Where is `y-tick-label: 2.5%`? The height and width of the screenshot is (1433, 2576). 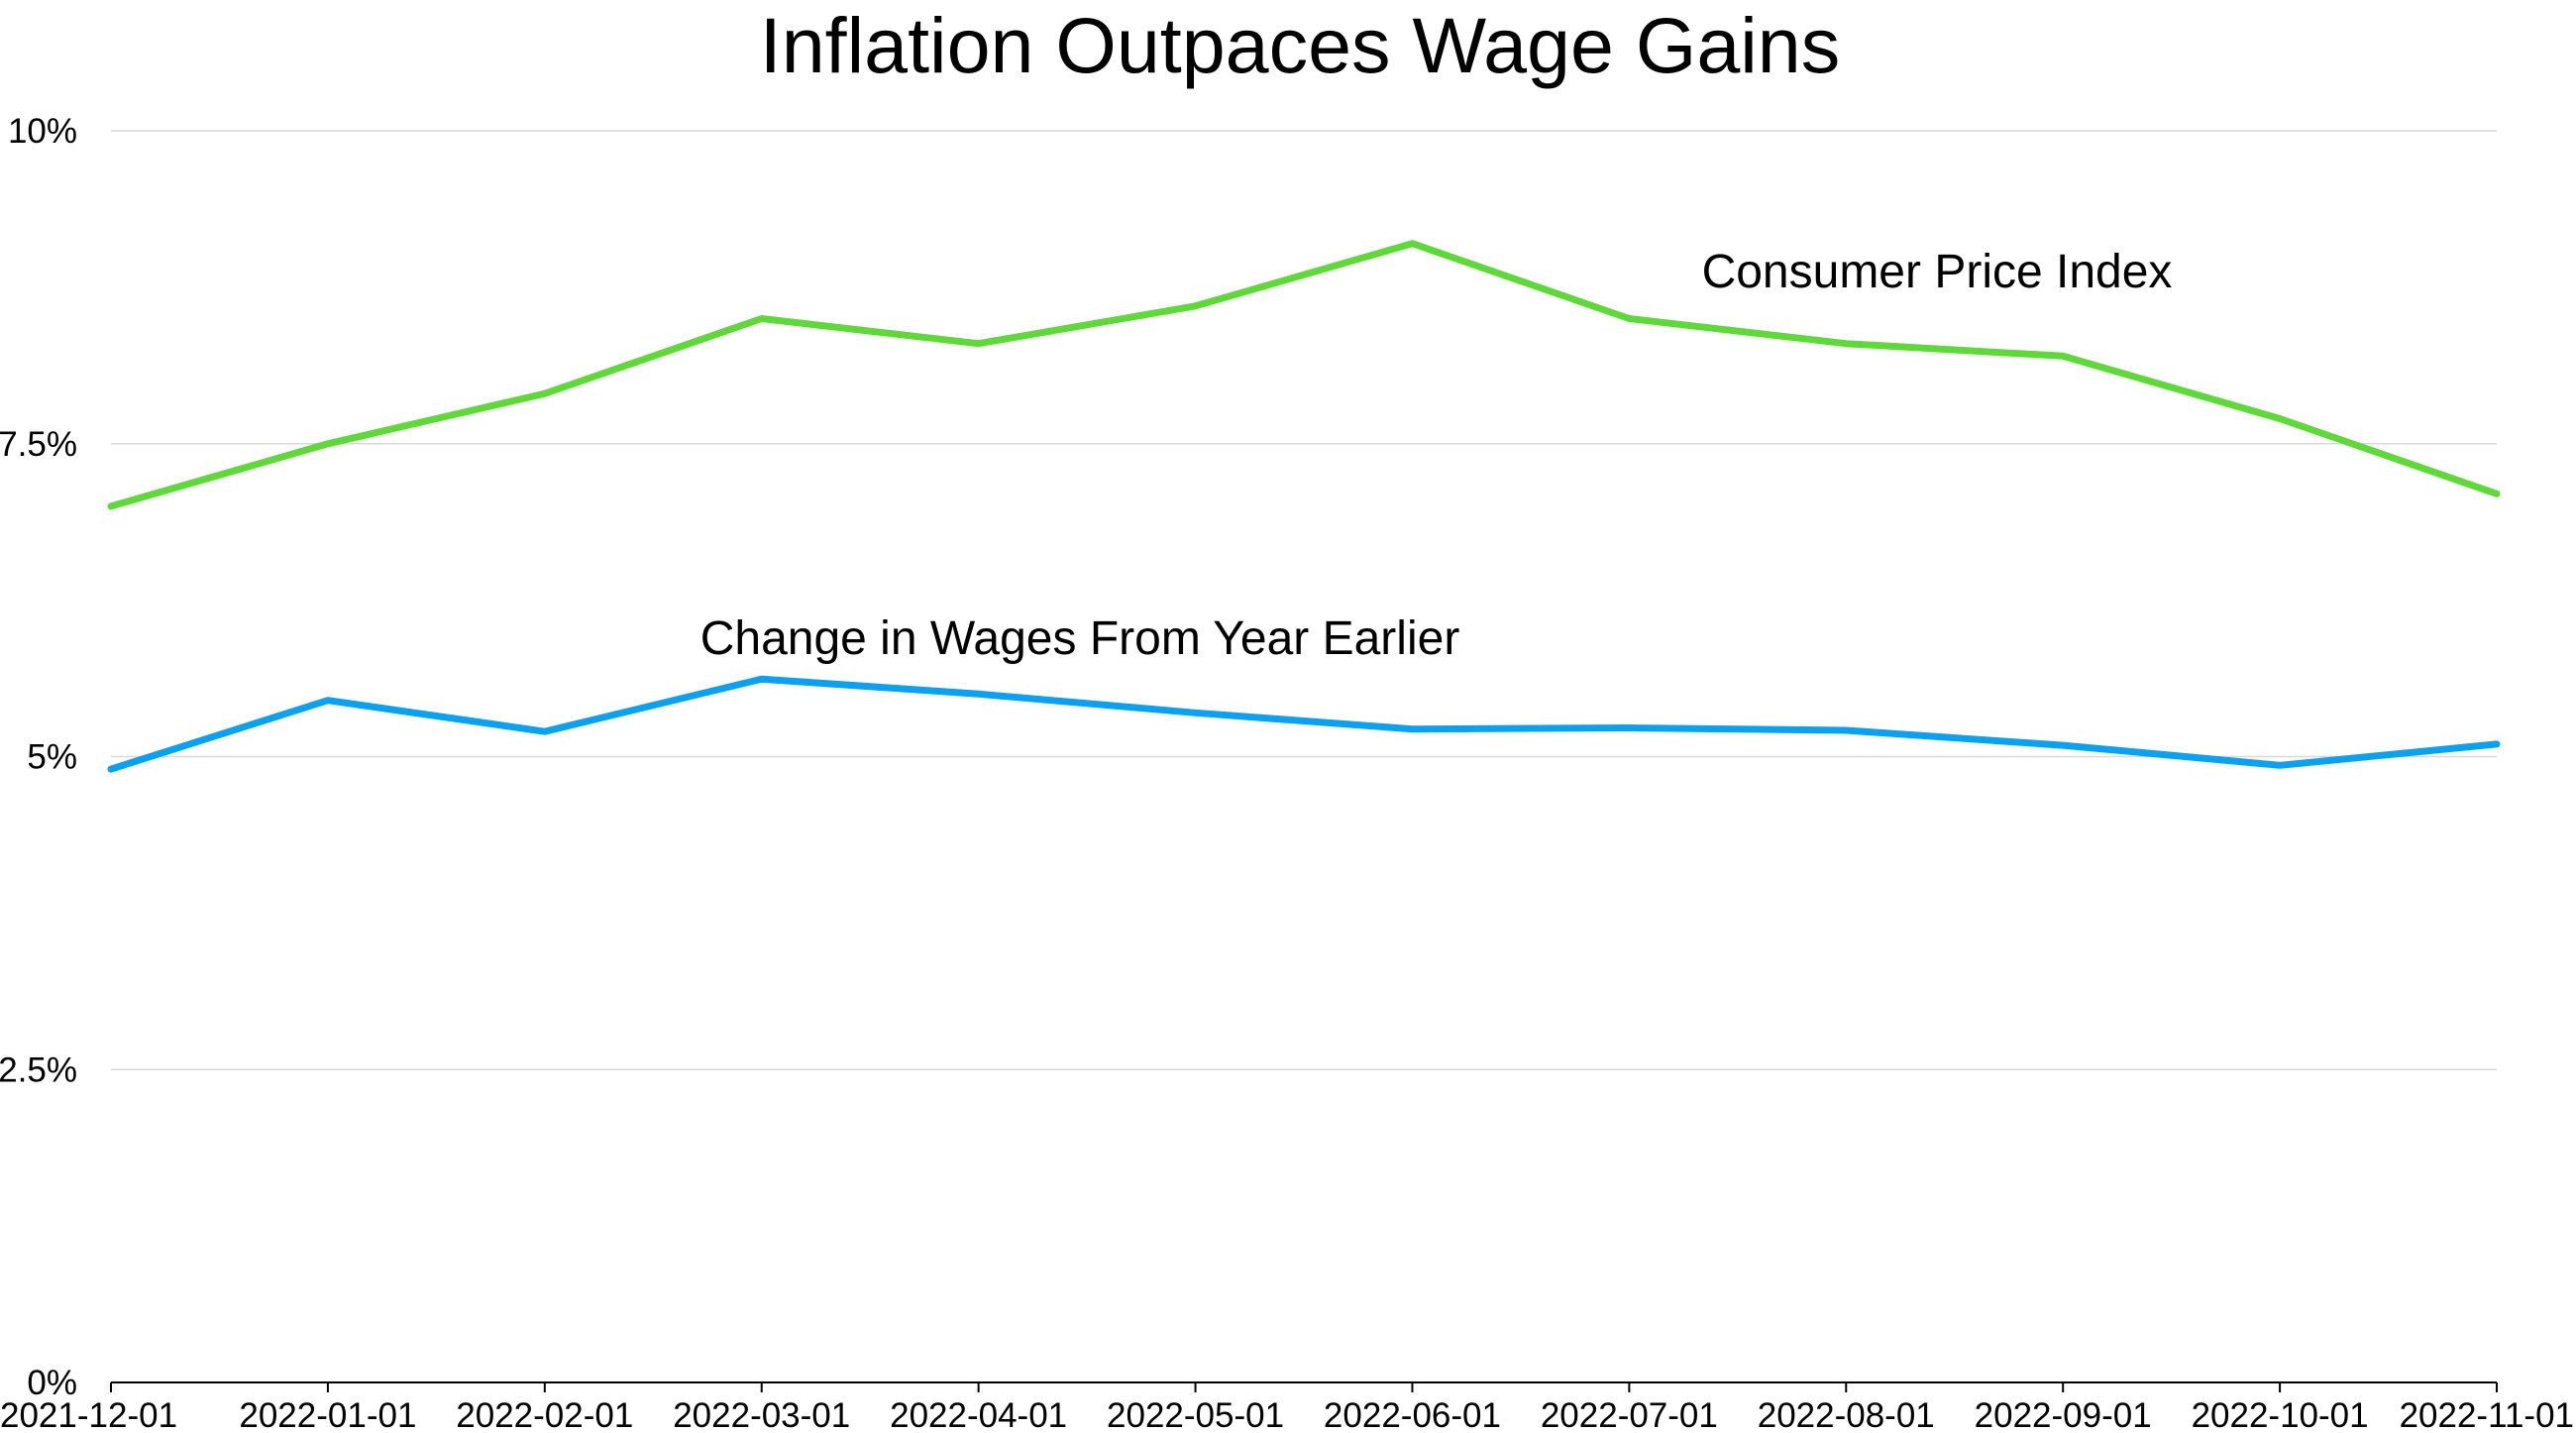
y-tick-label: 2.5% is located at coordinates (38, 1069).